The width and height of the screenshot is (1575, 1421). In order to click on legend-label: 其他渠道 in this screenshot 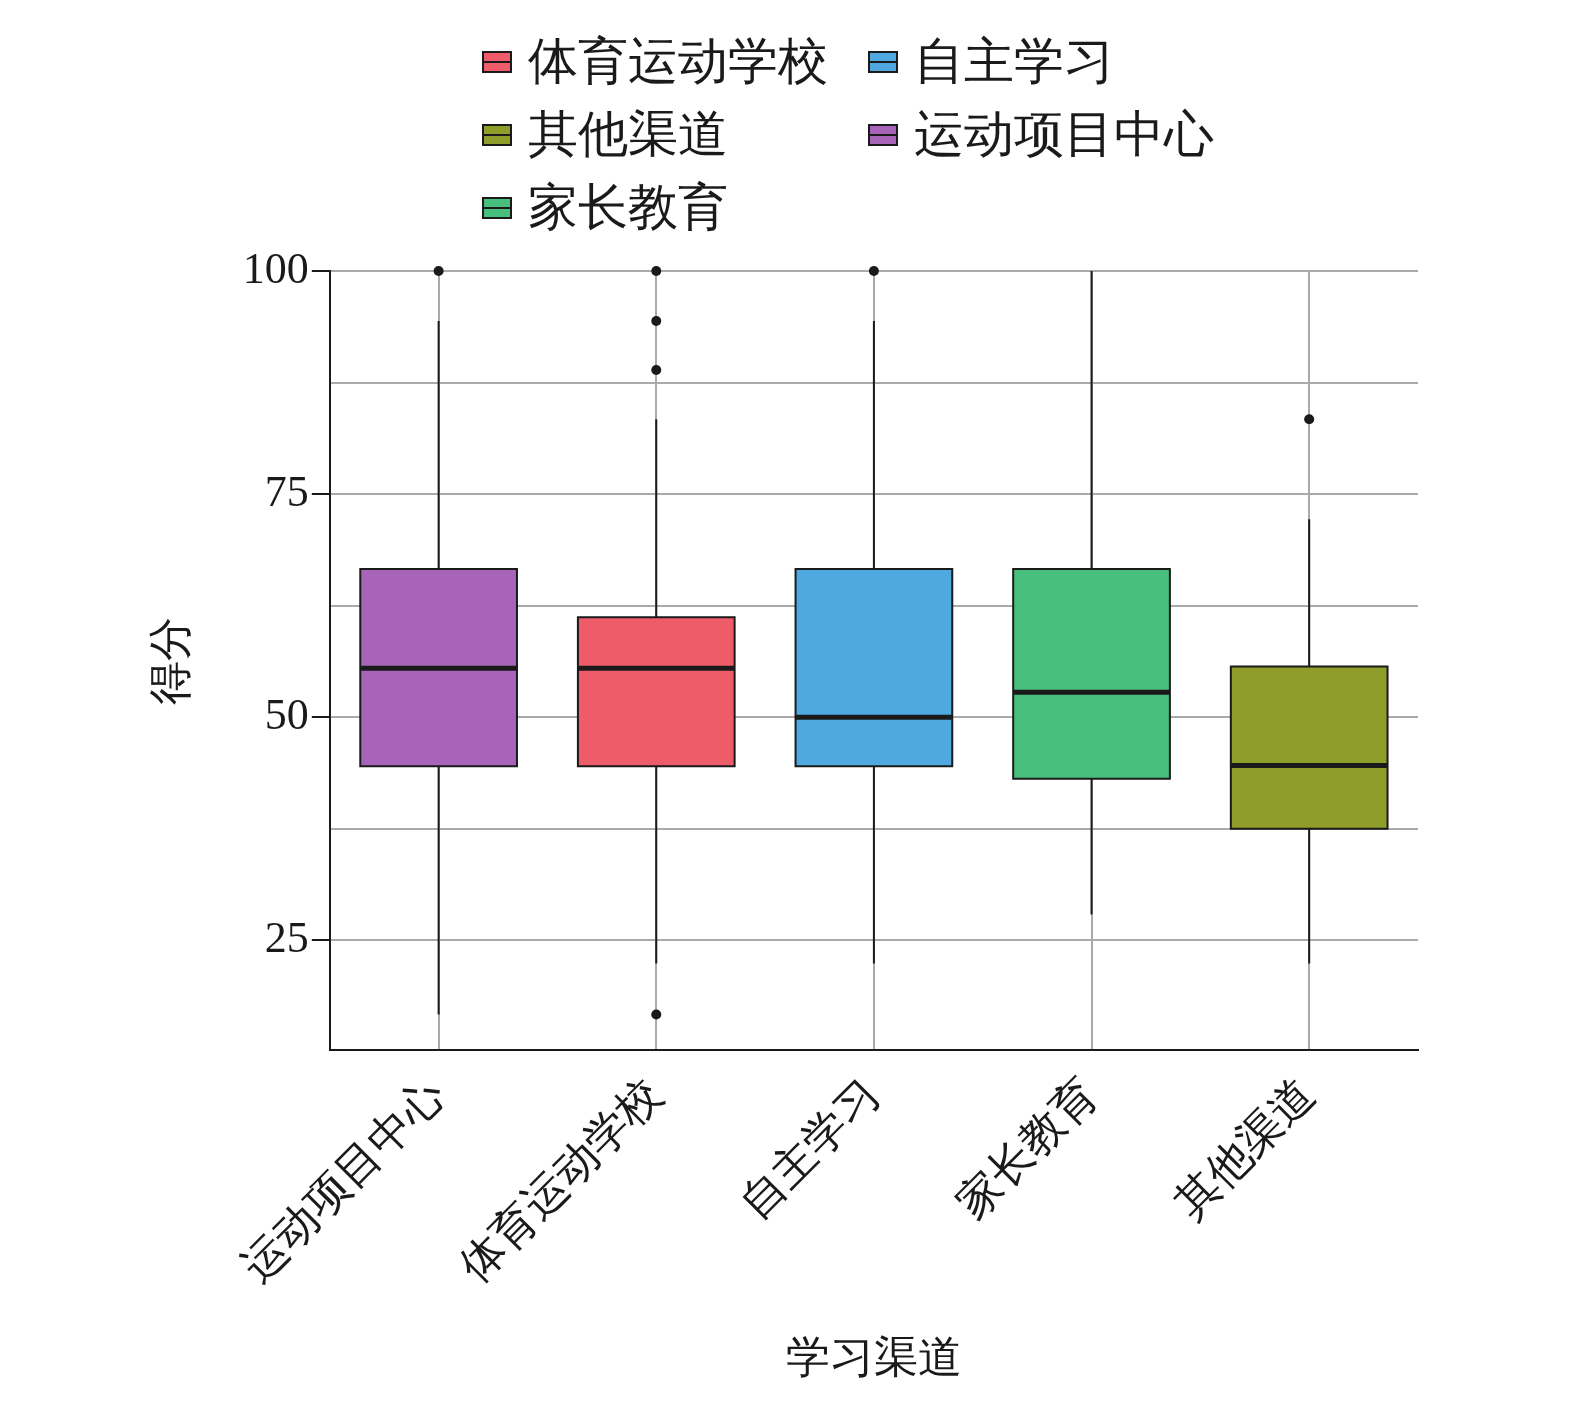, I will do `click(627, 134)`.